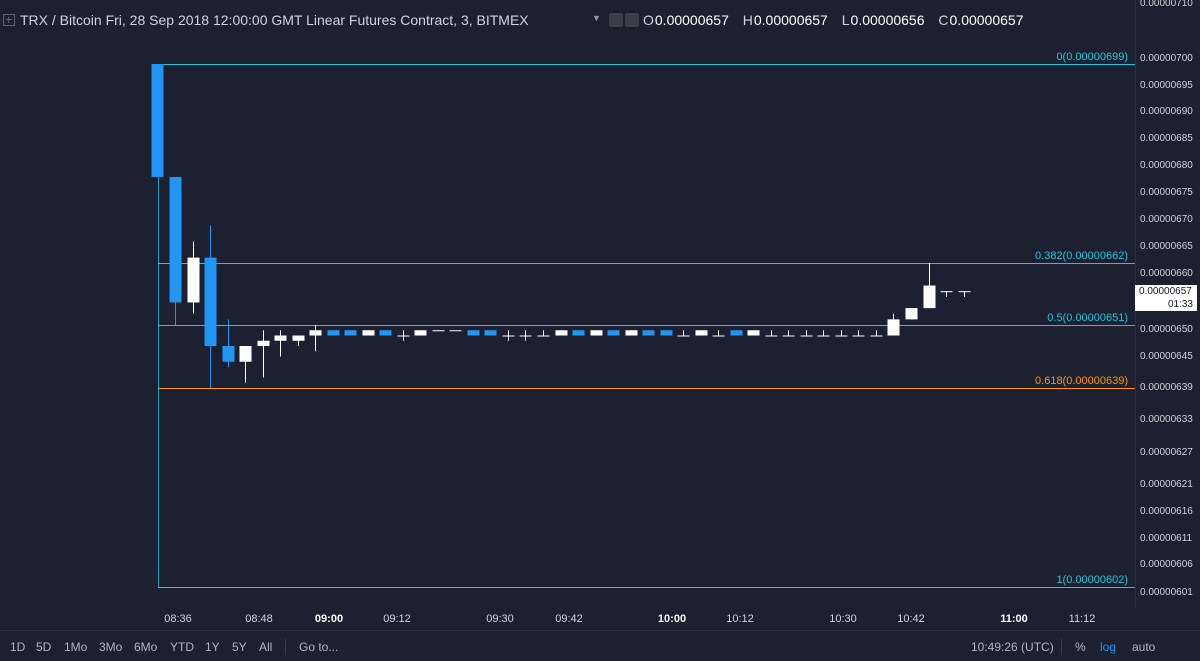 This screenshot has width=1200, height=661. Describe the element at coordinates (1166, 565) in the screenshot. I see `price-tick-label: 0.00000606` at that location.